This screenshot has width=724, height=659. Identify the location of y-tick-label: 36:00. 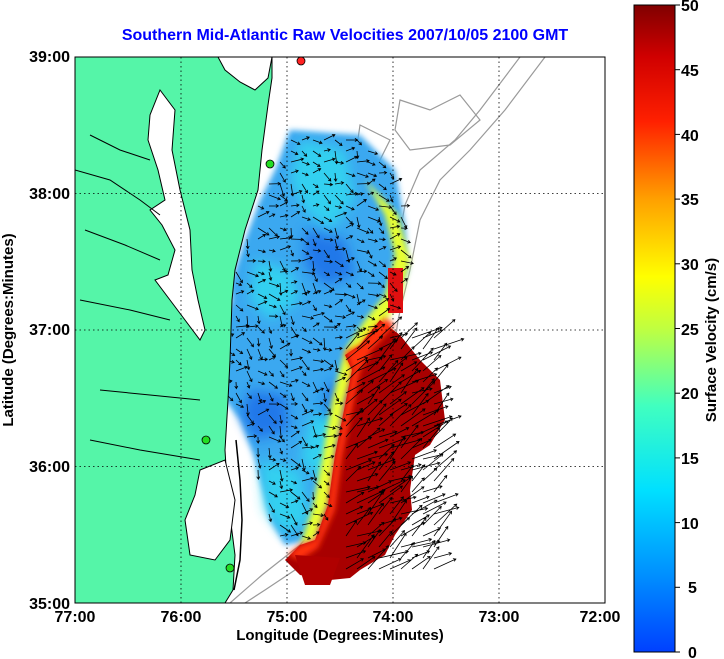
(49, 467).